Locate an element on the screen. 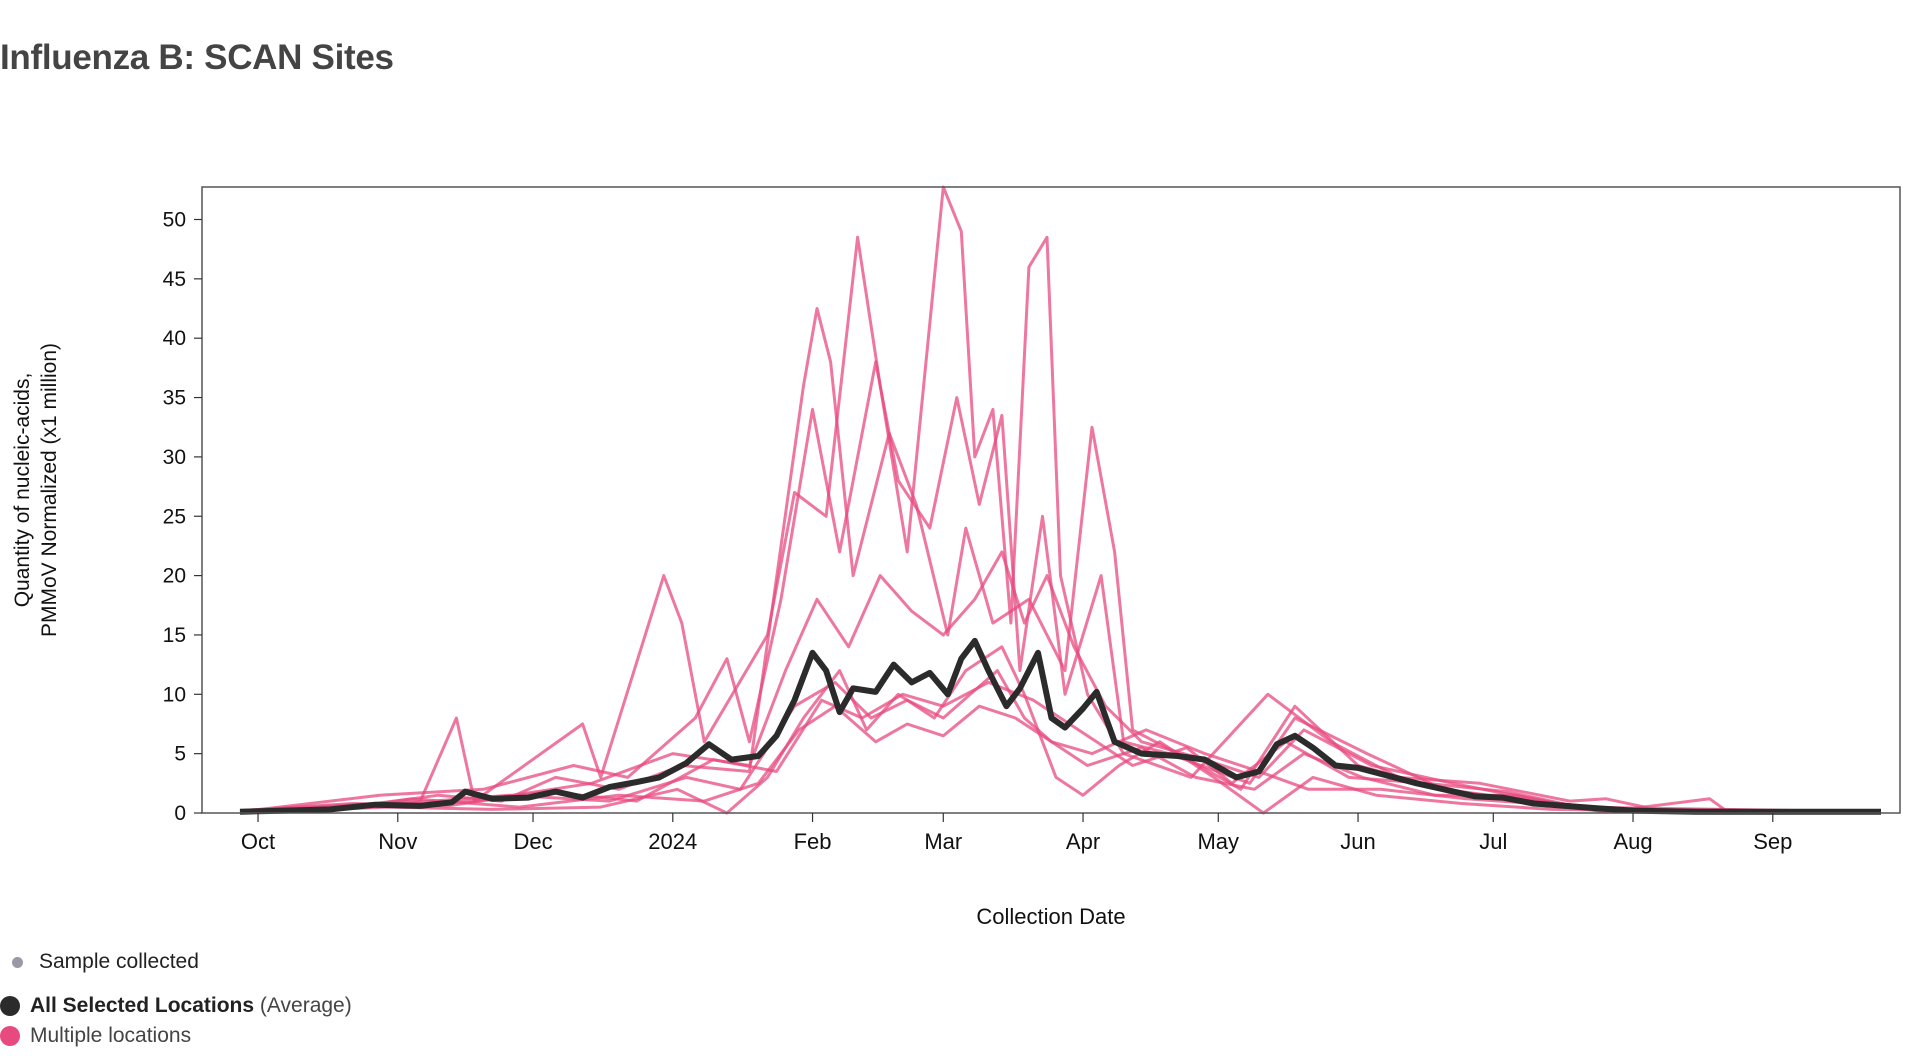 This screenshot has height=1058, width=1916. average-line-group is located at coordinates (1060, 726).